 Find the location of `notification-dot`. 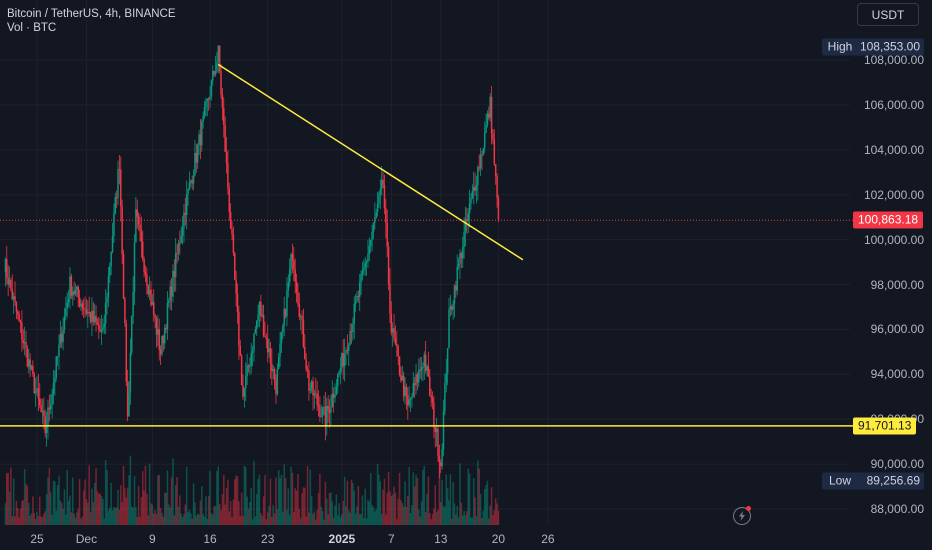

notification-dot is located at coordinates (748, 508).